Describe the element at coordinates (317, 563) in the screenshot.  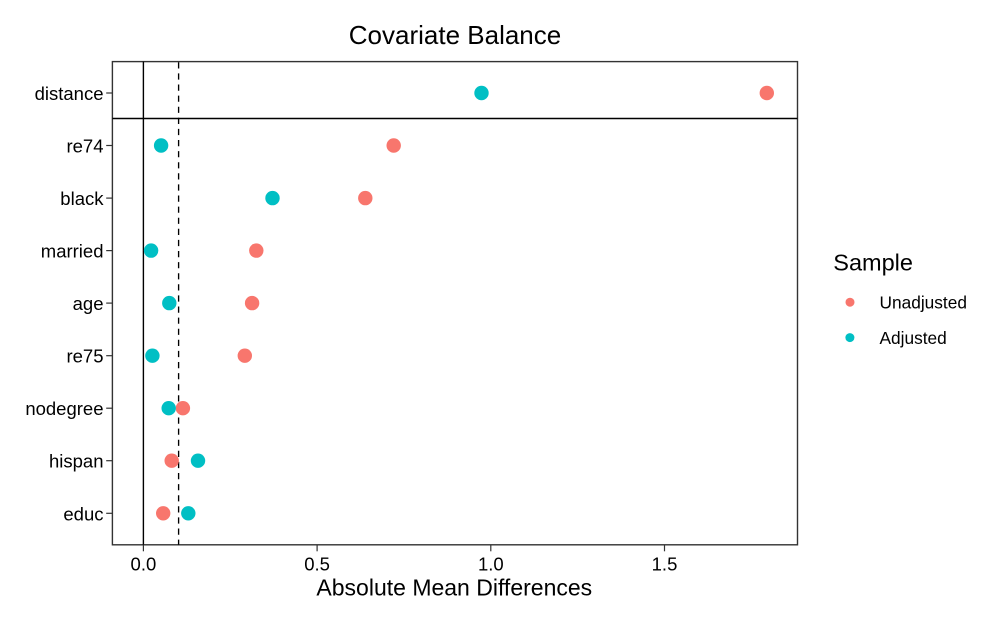
I see `svg-text: 0.5` at that location.